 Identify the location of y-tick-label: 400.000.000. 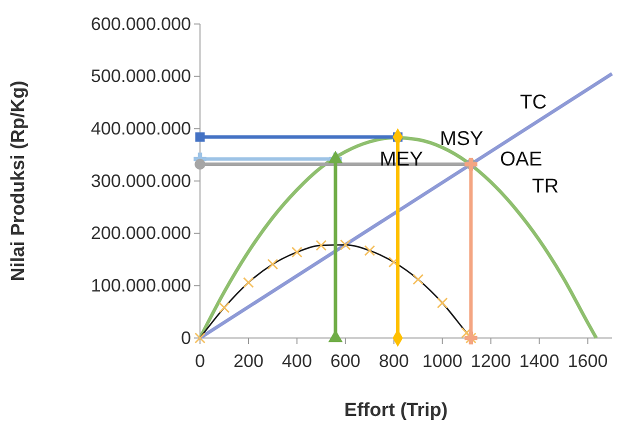
(140, 128).